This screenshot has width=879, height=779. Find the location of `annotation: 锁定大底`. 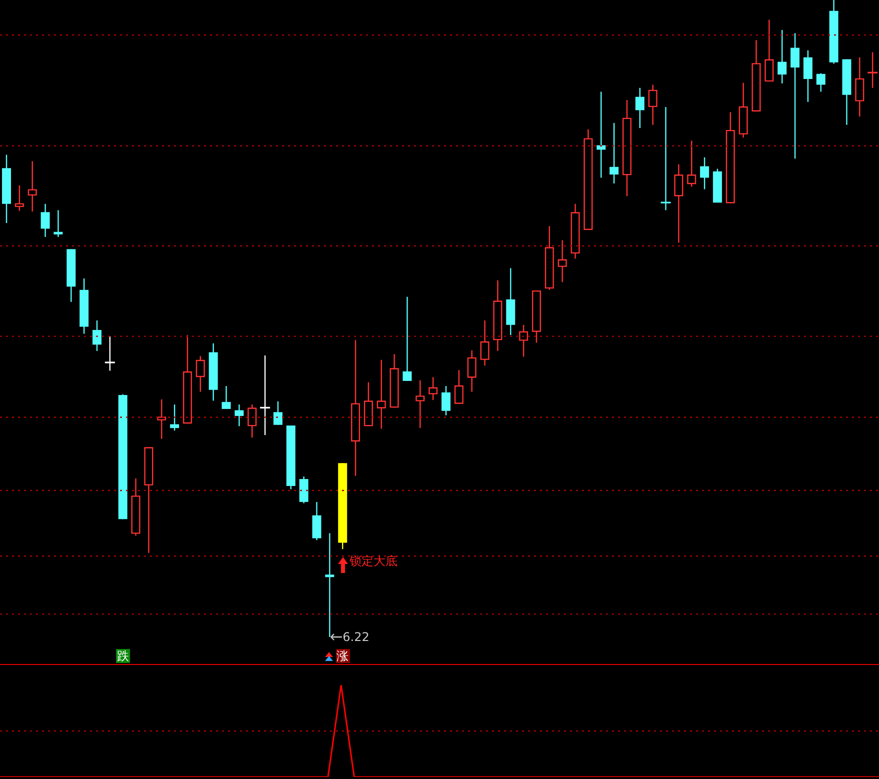

annotation: 锁定大底 is located at coordinates (374, 561).